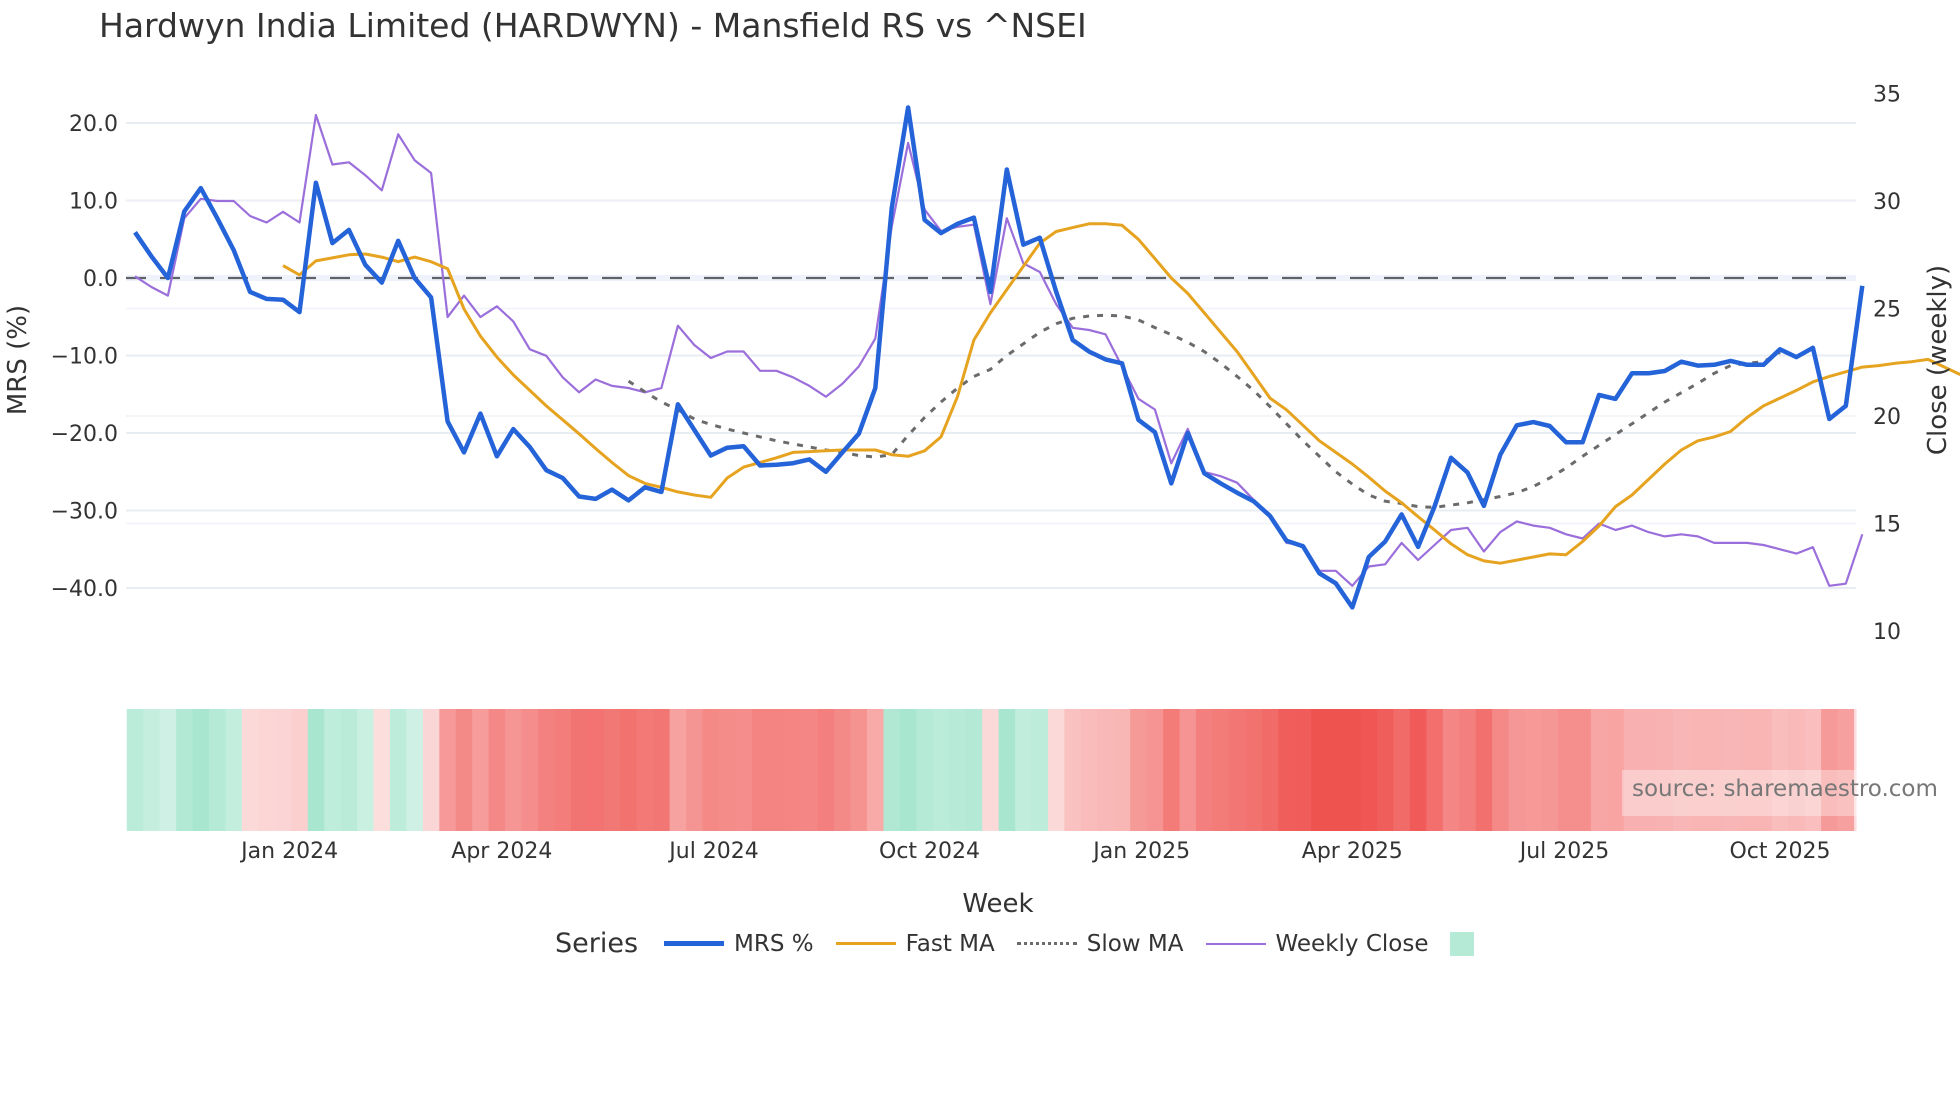  I want to click on legend-item-slow-ma: Slow MA, so click(1100, 944).